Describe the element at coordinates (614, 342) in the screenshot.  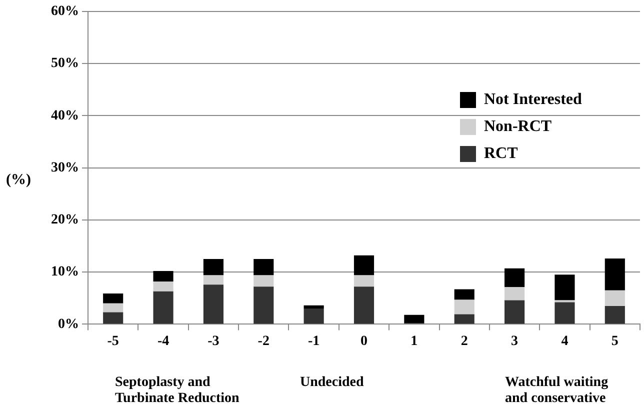
I see `x-tick-label: 5` at that location.